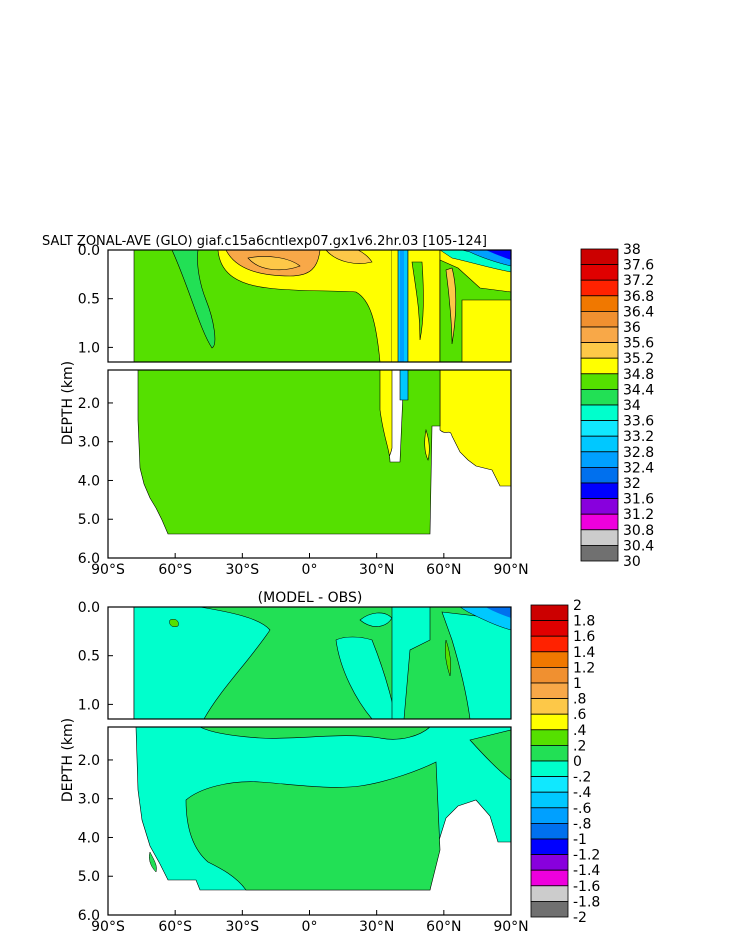 This screenshot has width=733, height=949. I want to click on diff-title: (MODEL - OBS), so click(310, 598).